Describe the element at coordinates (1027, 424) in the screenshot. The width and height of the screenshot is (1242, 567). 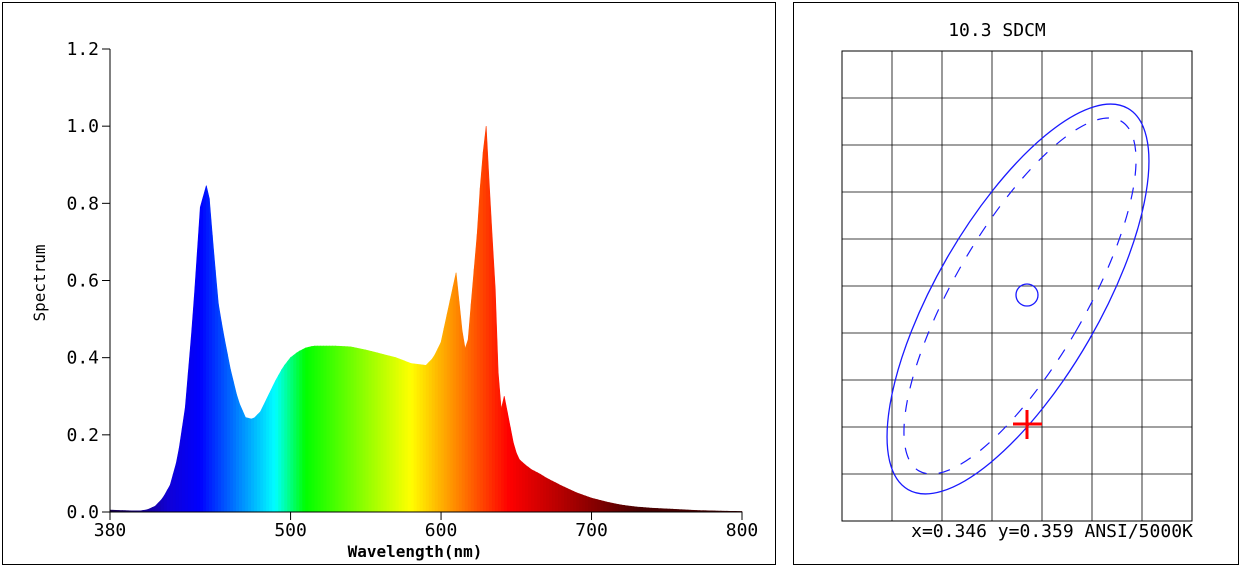
I see `measured-point-marker` at that location.